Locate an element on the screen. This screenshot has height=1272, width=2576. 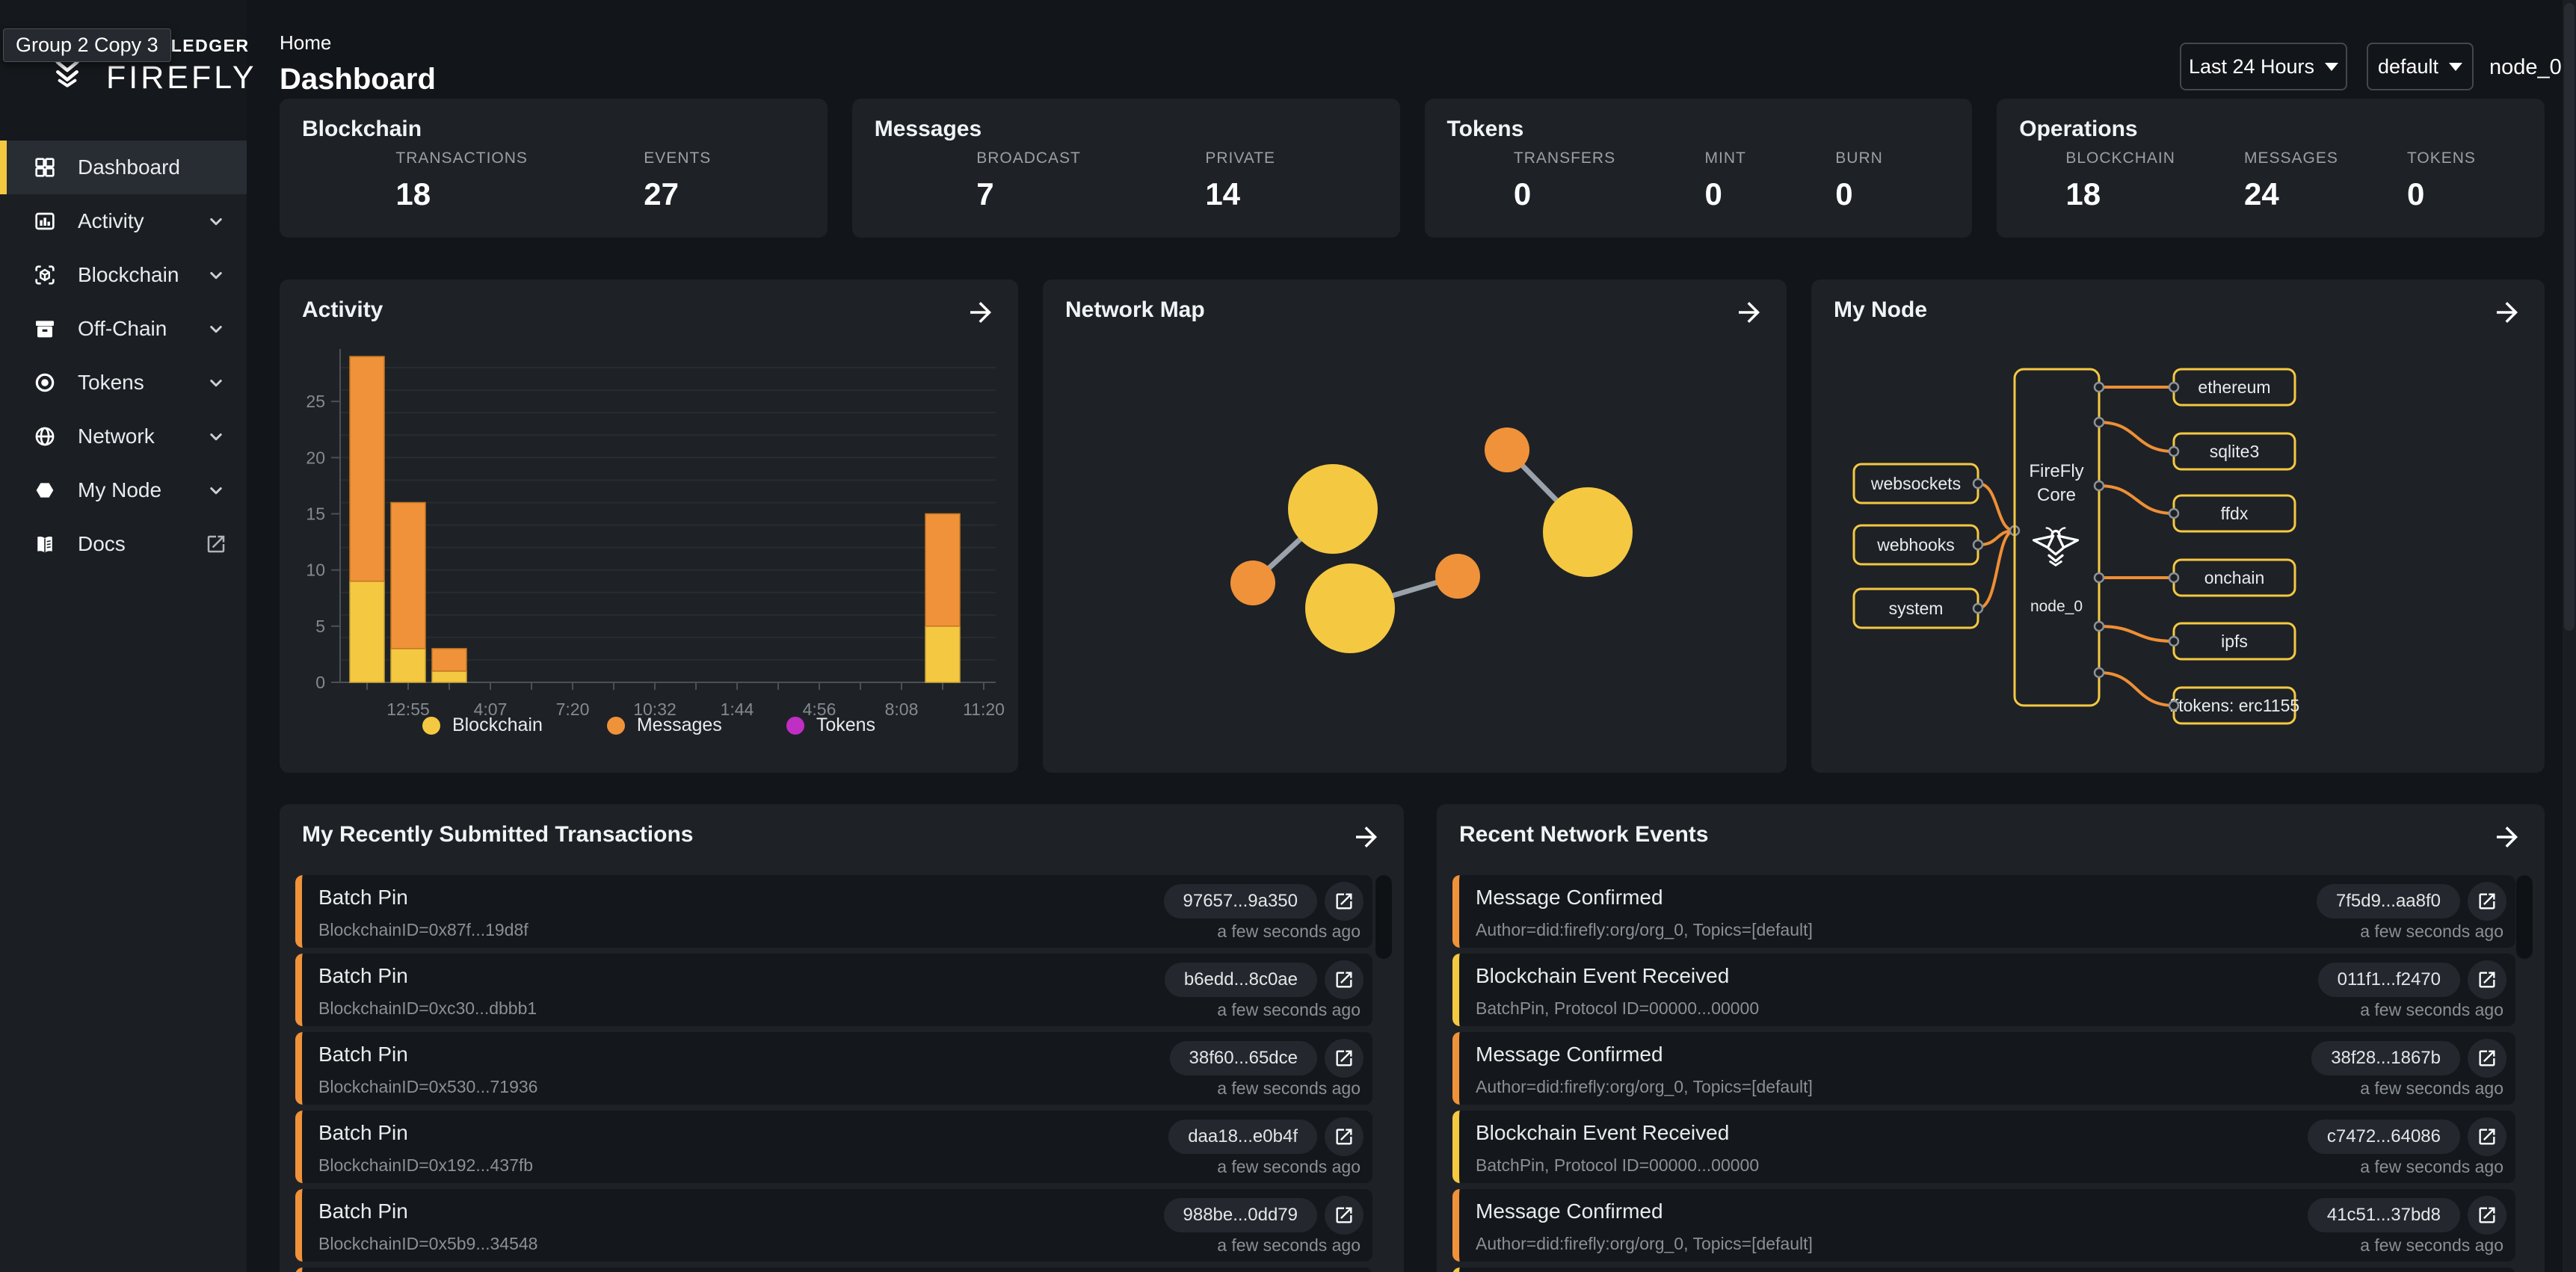
metric: MINT 0 is located at coordinates (1725, 180).